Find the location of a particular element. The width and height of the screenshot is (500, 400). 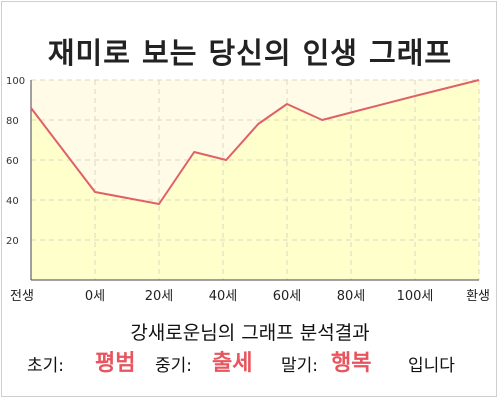

early-value: 평범 is located at coordinates (115, 363).